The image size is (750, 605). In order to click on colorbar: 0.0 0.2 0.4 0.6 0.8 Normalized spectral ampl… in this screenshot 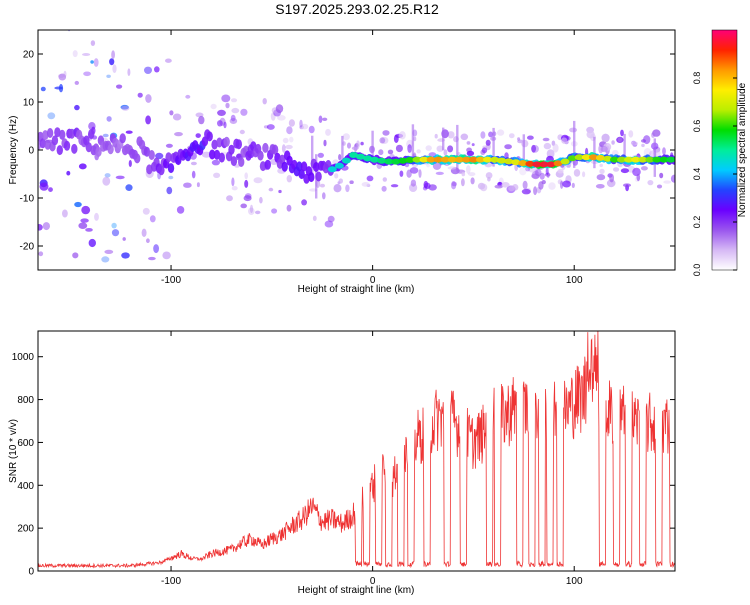, I will do `click(720, 152)`.